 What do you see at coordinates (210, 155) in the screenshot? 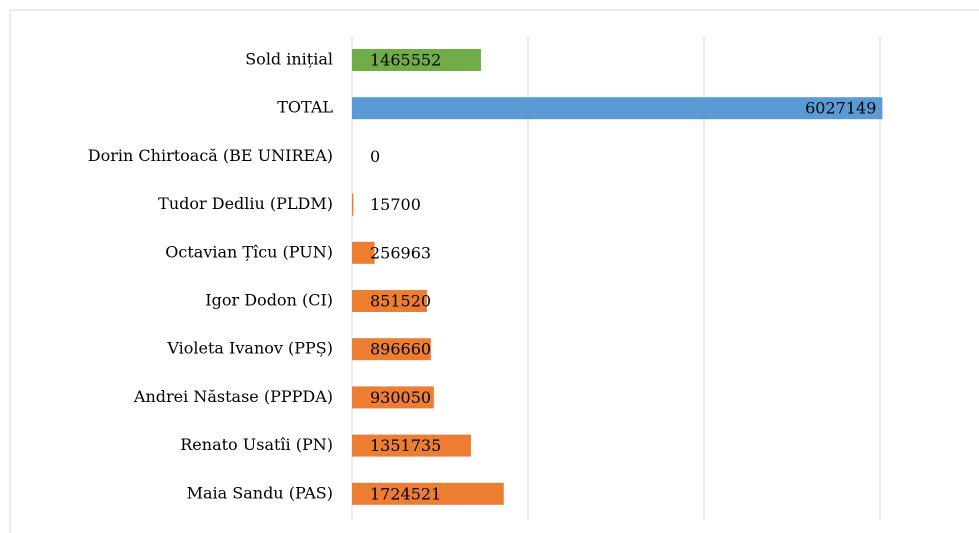
I see `y-tick-label: Dorin Chirtoacă (BE UNIREA)` at bounding box center [210, 155].